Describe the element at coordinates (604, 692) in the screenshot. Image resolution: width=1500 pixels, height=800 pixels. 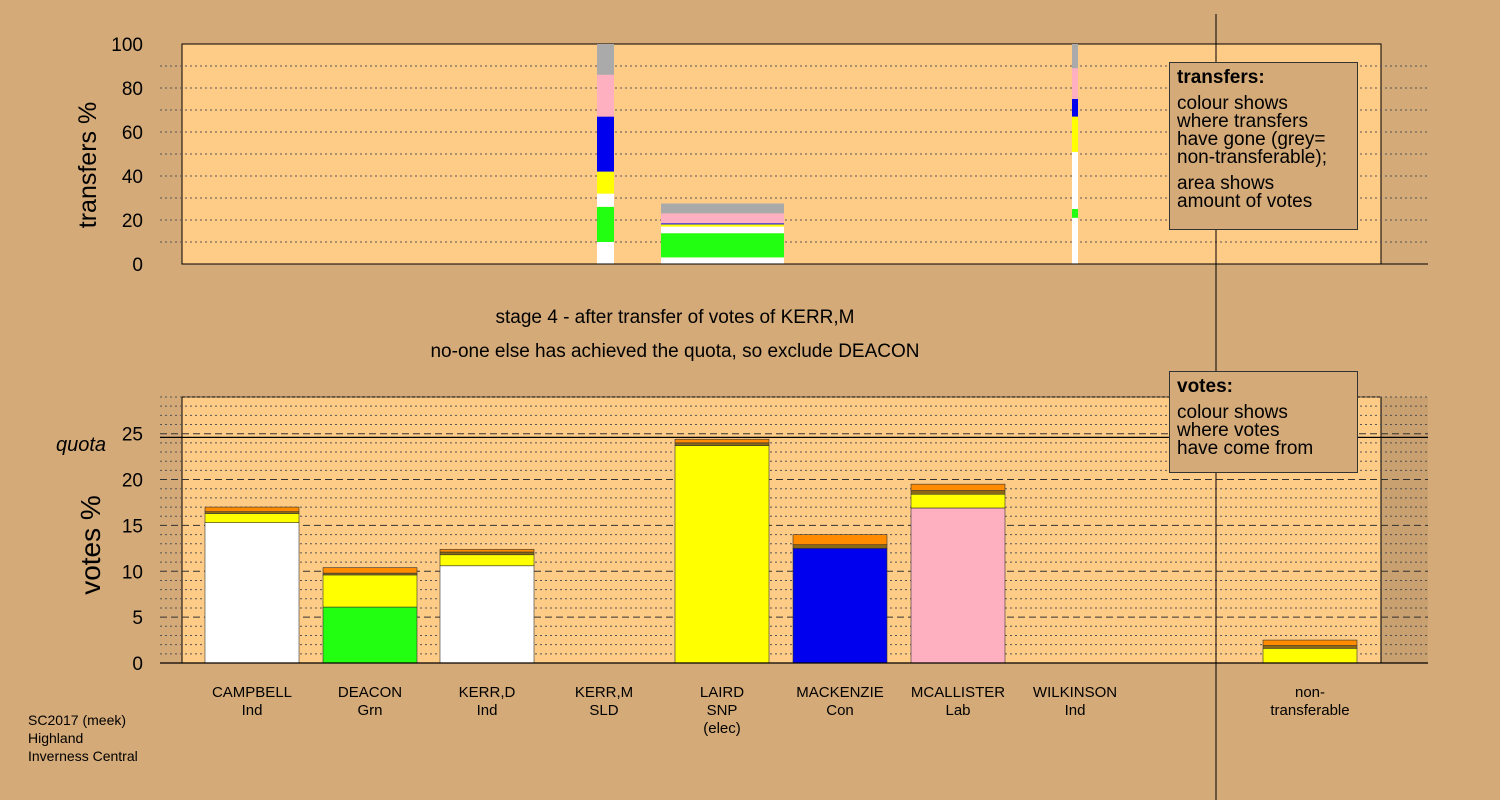
I see `candidate-name-label: KERR,M` at that location.